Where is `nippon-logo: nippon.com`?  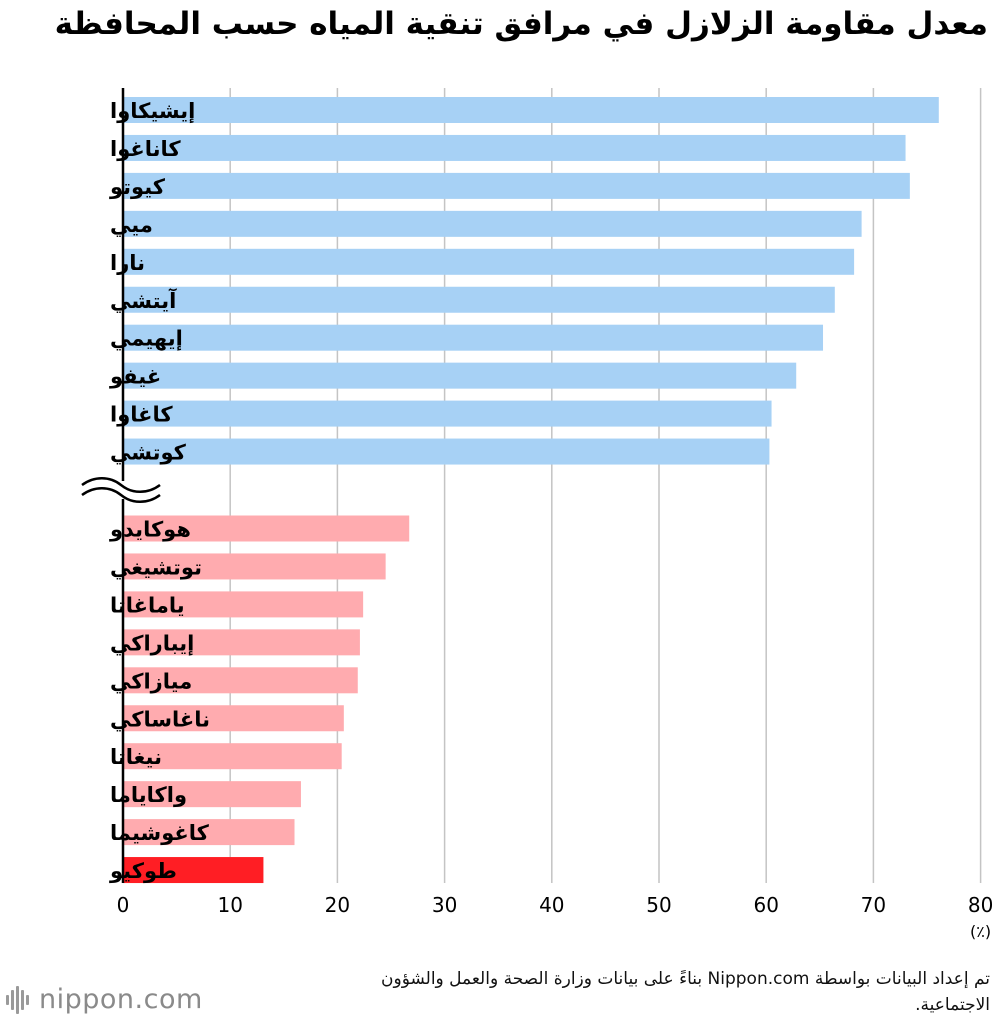 nippon-logo: nippon.com is located at coordinates (104, 999).